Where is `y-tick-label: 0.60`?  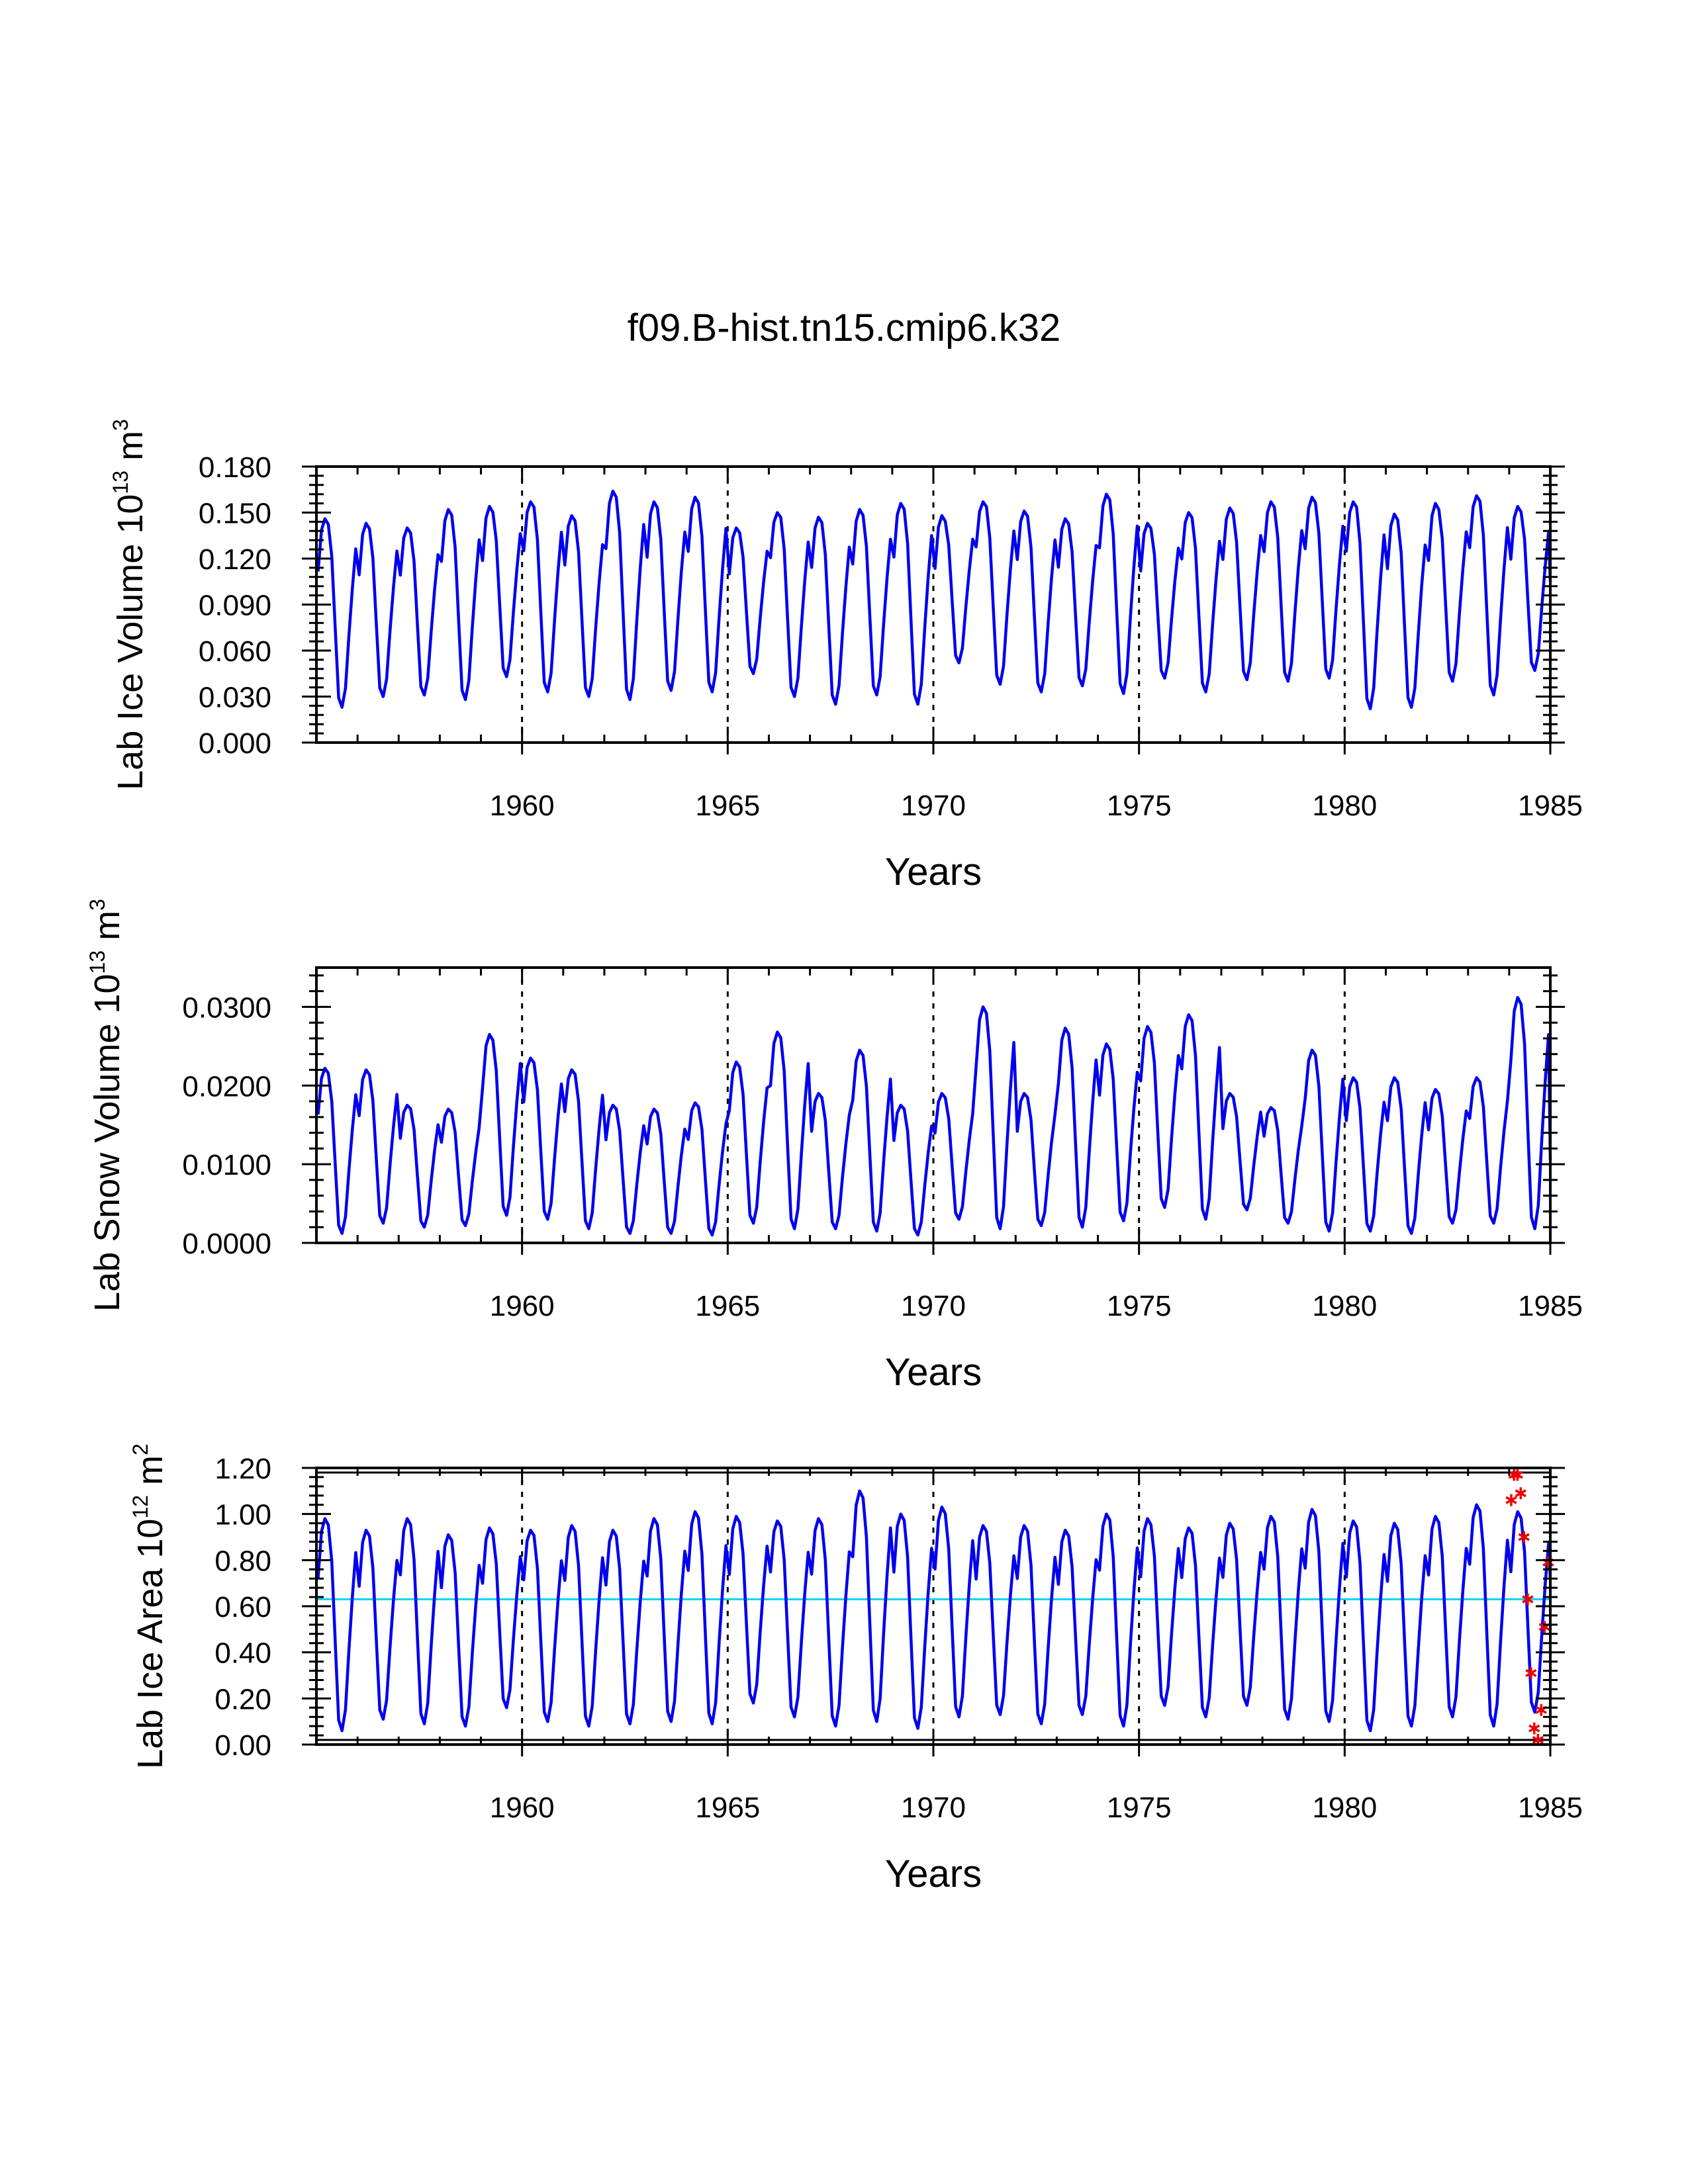 y-tick-label: 0.60 is located at coordinates (242, 1607).